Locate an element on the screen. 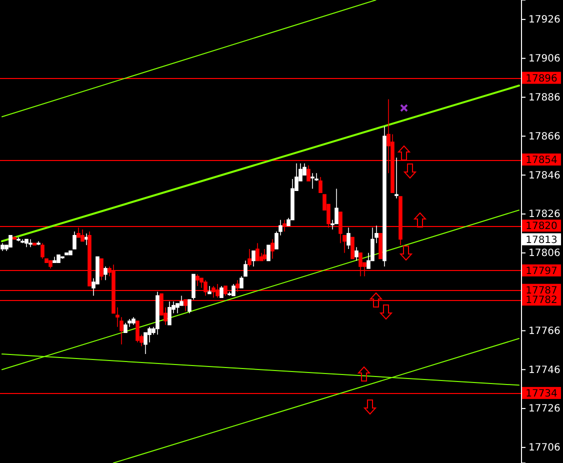 The width and height of the screenshot is (563, 463). y-tick-label: 17866 is located at coordinates (544, 136).